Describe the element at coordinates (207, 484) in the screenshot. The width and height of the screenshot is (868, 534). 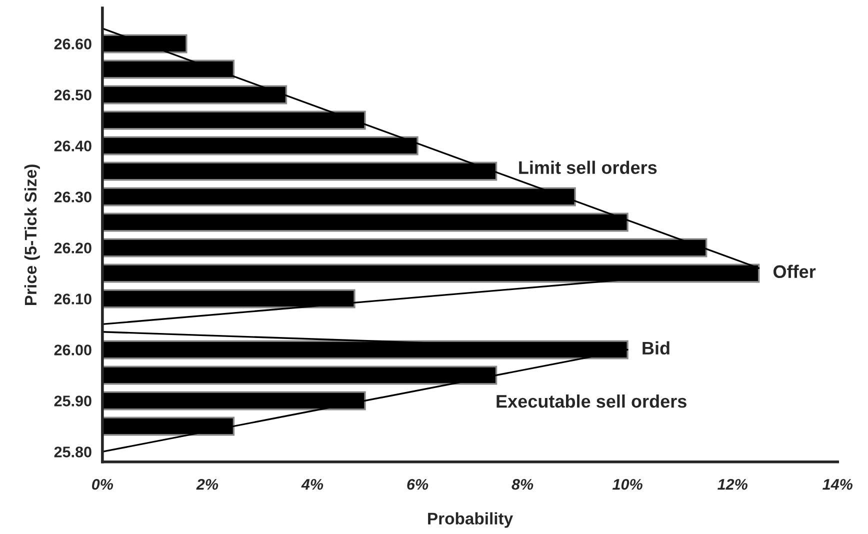
I see `x-tick-label: 2%` at that location.